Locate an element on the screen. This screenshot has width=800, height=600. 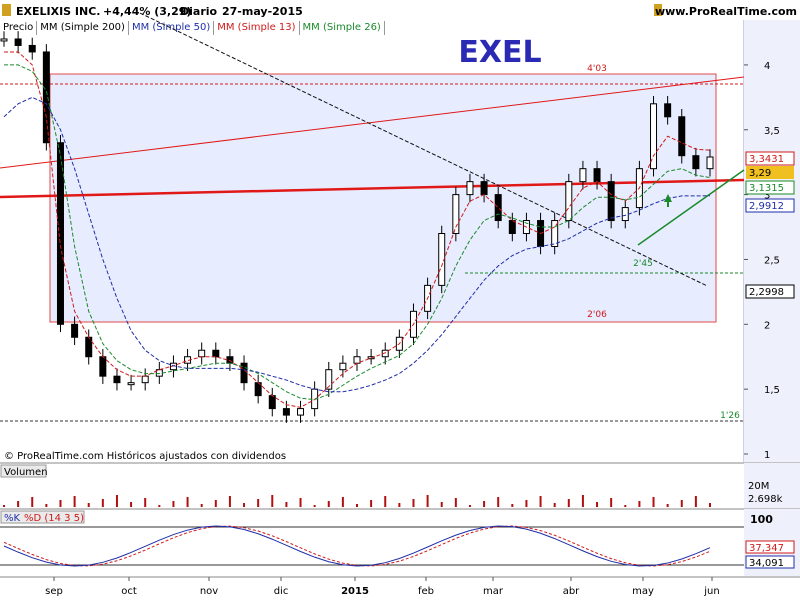
stoch-k-value: 34,091 is located at coordinates (766, 563).